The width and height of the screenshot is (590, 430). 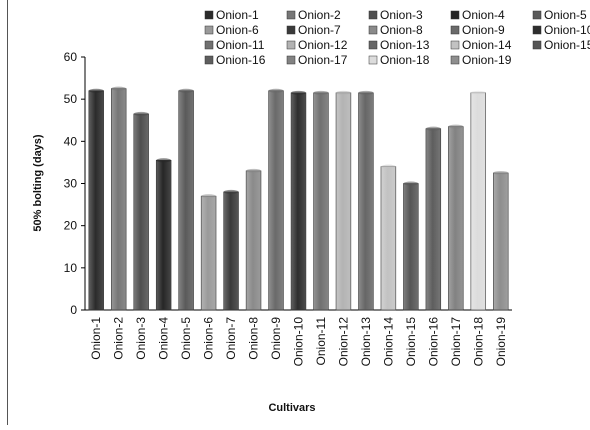 What do you see at coordinates (237, 30) in the screenshot?
I see `legend-label: Onion-6` at bounding box center [237, 30].